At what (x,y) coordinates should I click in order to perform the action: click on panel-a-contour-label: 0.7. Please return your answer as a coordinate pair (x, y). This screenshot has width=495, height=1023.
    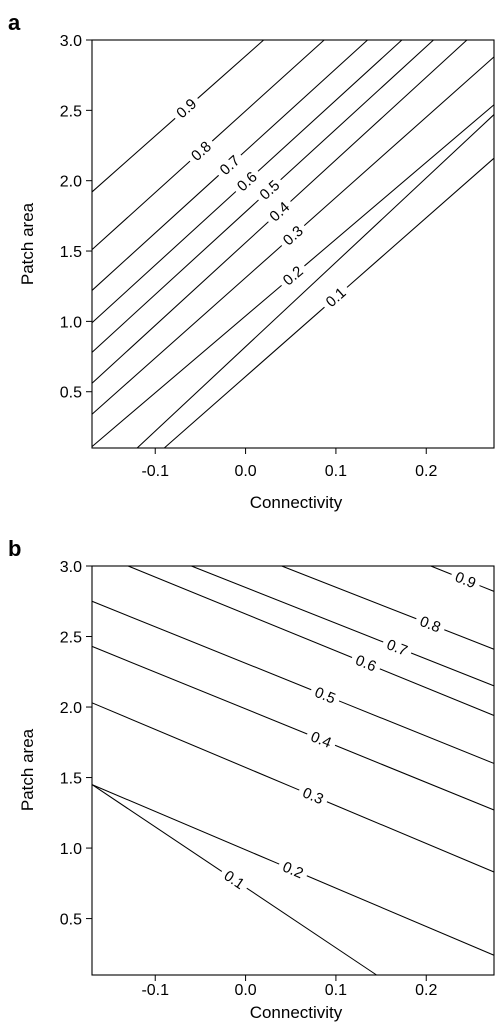
    Looking at the image, I should click on (230, 165).